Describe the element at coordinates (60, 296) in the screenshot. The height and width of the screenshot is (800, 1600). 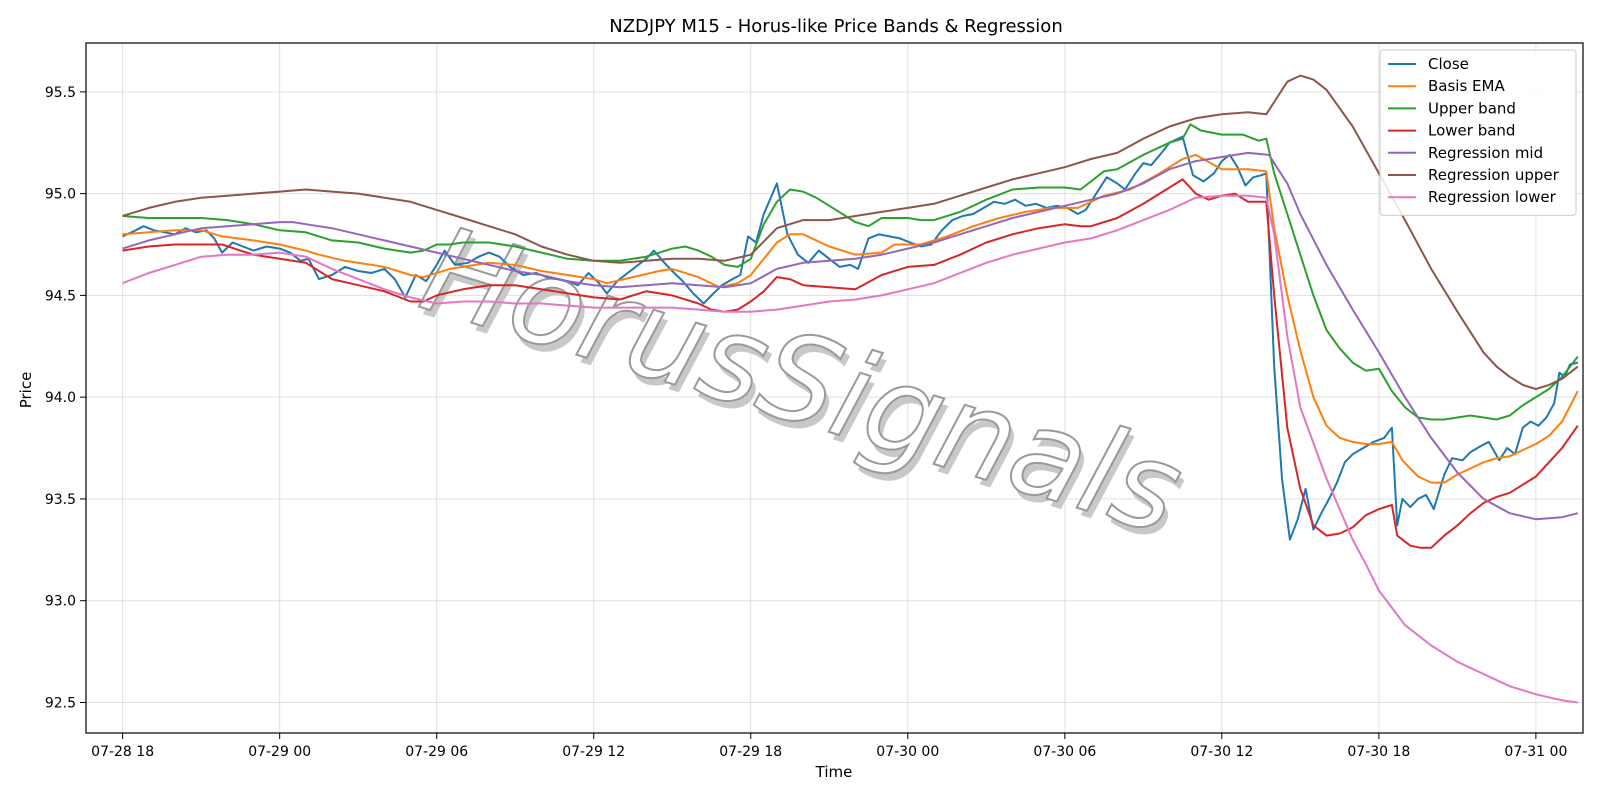
I see `y-tick-label: 94.5` at that location.